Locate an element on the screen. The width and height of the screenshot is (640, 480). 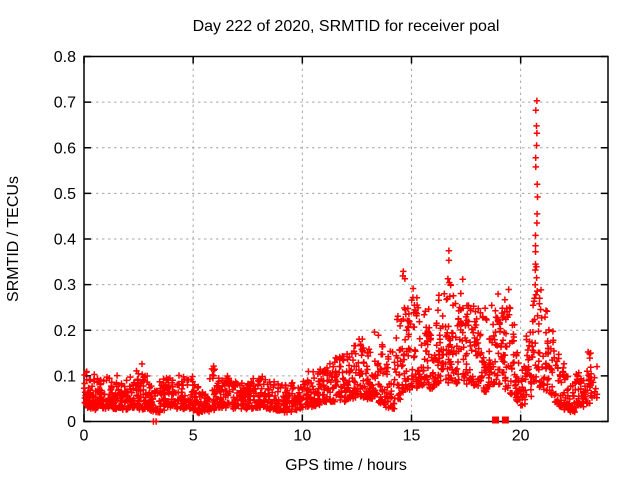
x-tick-label: 10 is located at coordinates (302, 436).